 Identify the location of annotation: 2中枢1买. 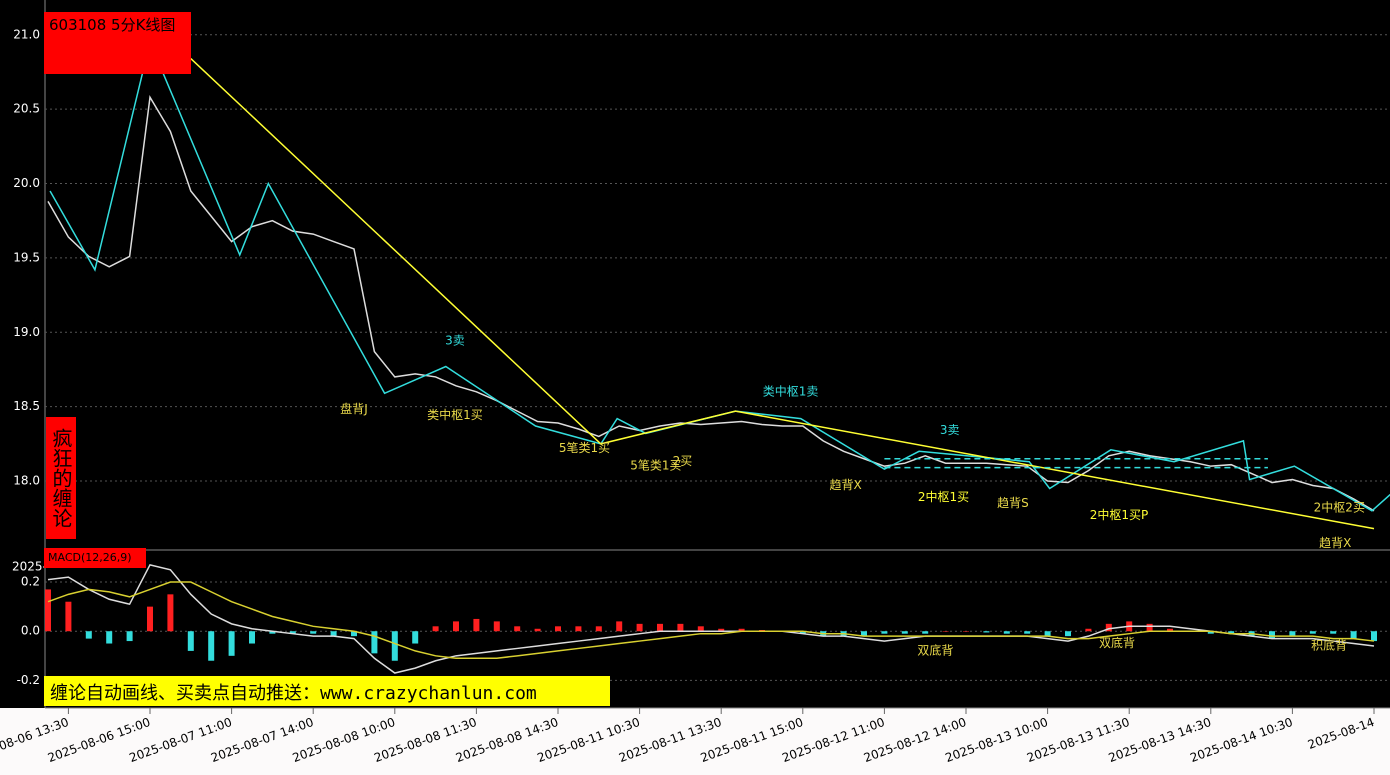
(943, 496).